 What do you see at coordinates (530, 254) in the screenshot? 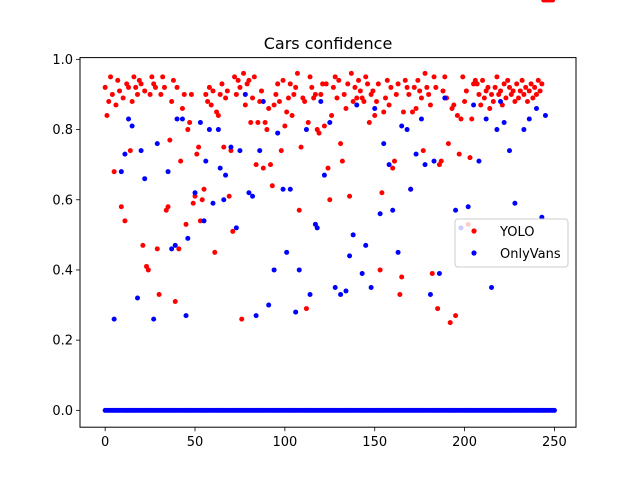
I see `legend-label-onlyvans: OnlyVans` at bounding box center [530, 254].